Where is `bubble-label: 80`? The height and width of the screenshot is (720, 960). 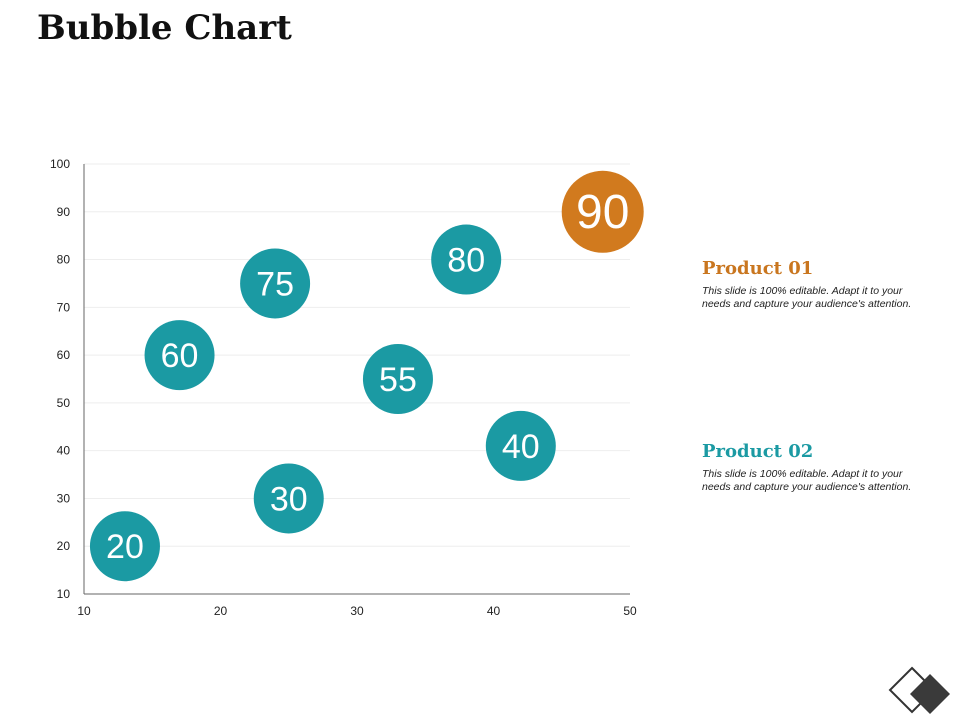
bubble-label: 80 is located at coordinates (466, 261).